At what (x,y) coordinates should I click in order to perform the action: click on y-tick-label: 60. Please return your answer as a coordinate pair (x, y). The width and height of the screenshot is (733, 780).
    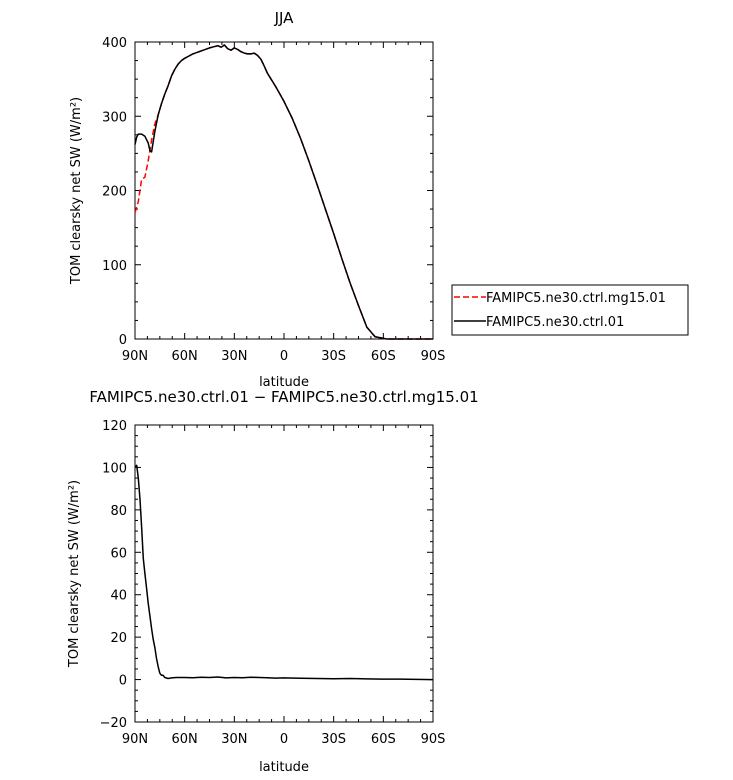
    Looking at the image, I should click on (118, 553).